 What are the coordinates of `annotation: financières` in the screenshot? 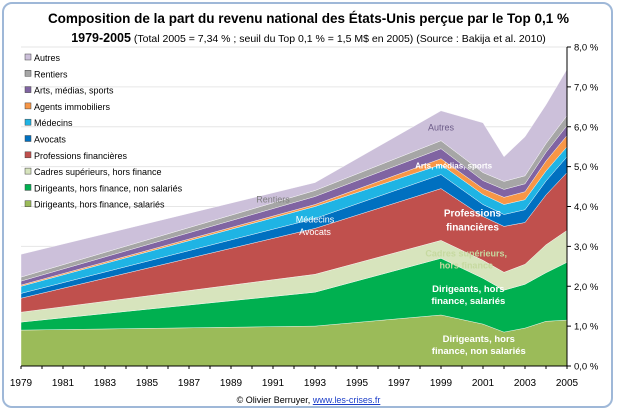 It's located at (472, 227).